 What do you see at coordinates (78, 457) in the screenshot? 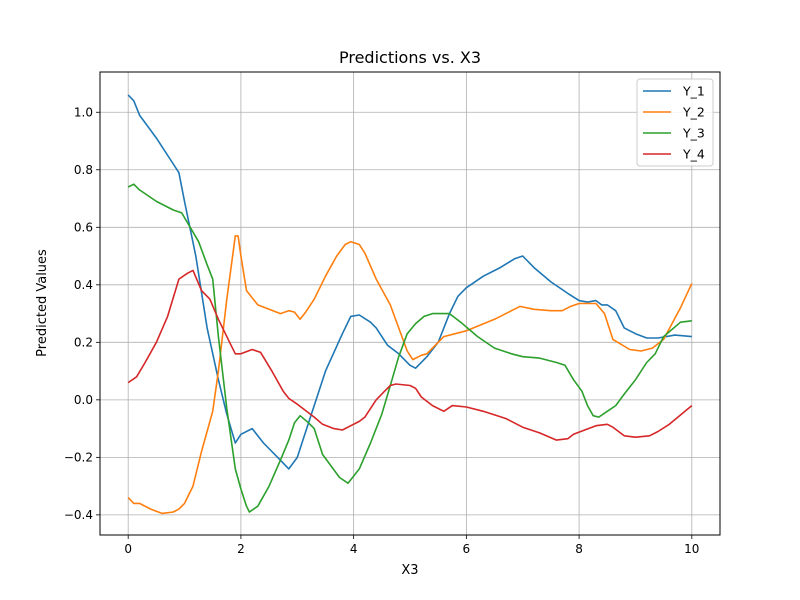
I see `y-tick-label: −0.2` at bounding box center [78, 457].